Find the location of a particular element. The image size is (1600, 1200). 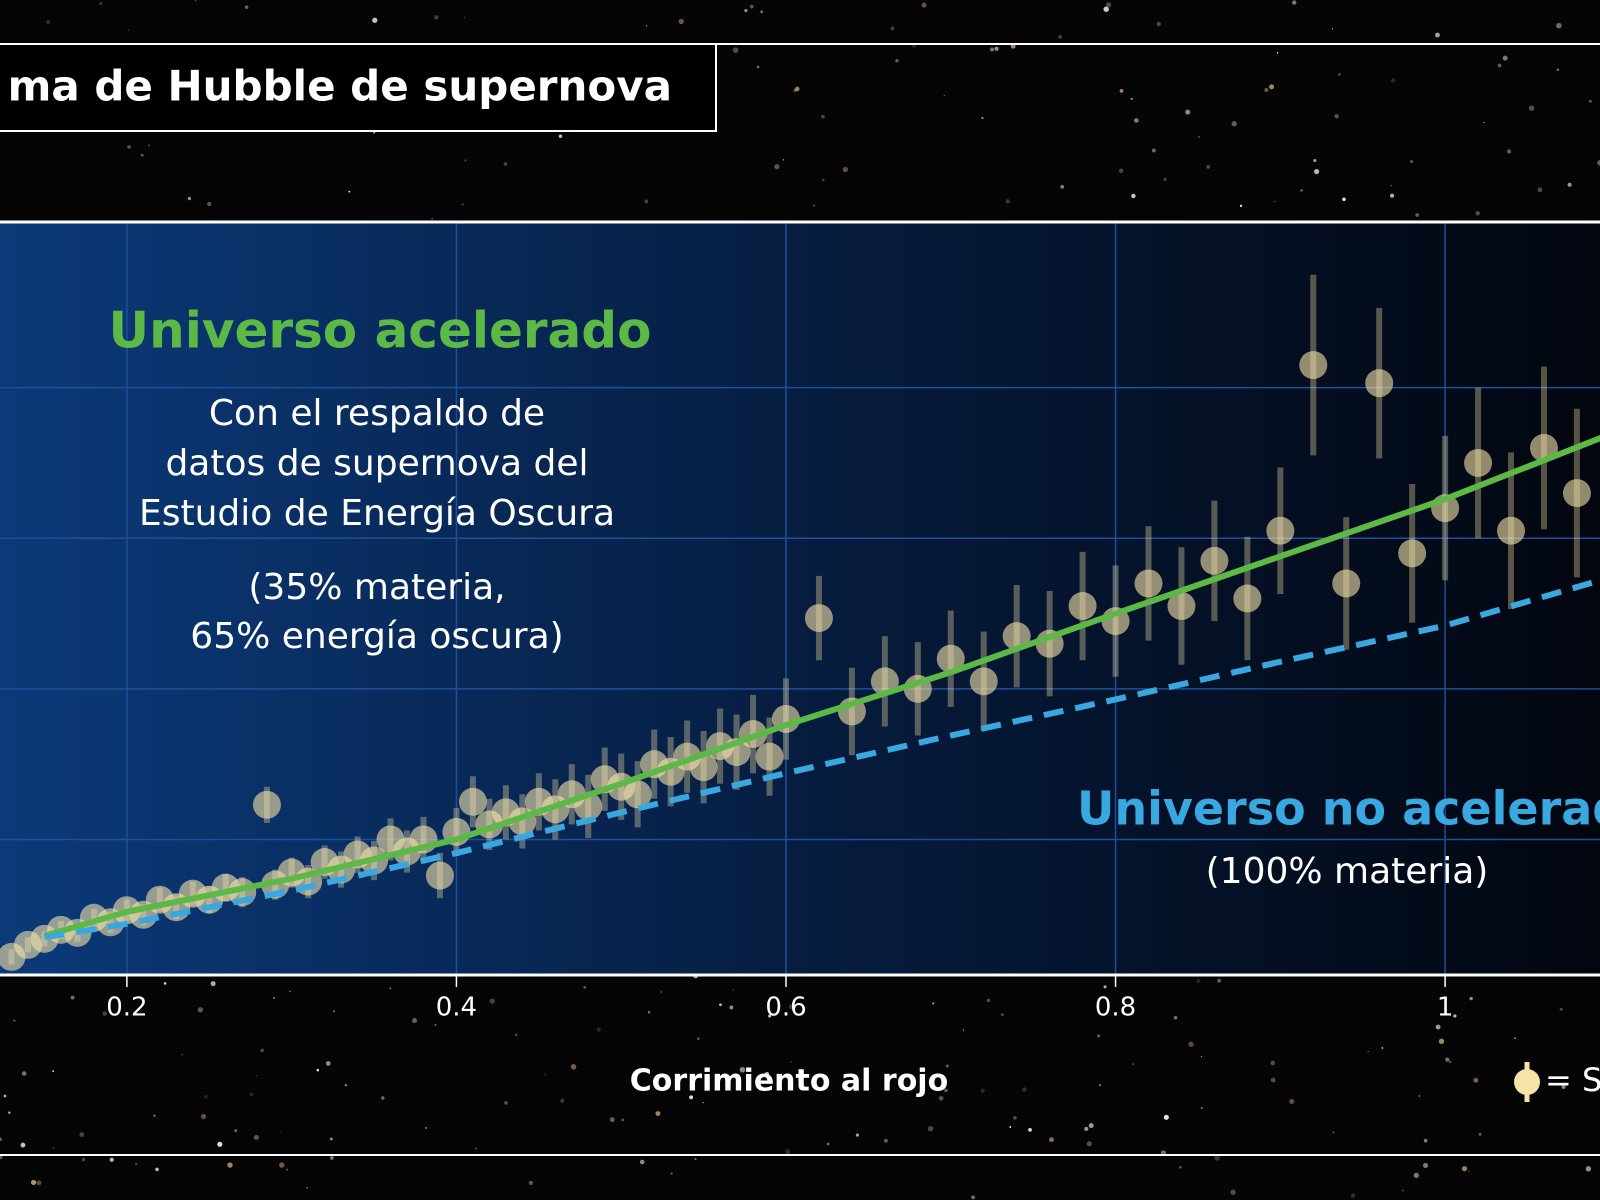

legend-label: = S is located at coordinates (1572, 1080).